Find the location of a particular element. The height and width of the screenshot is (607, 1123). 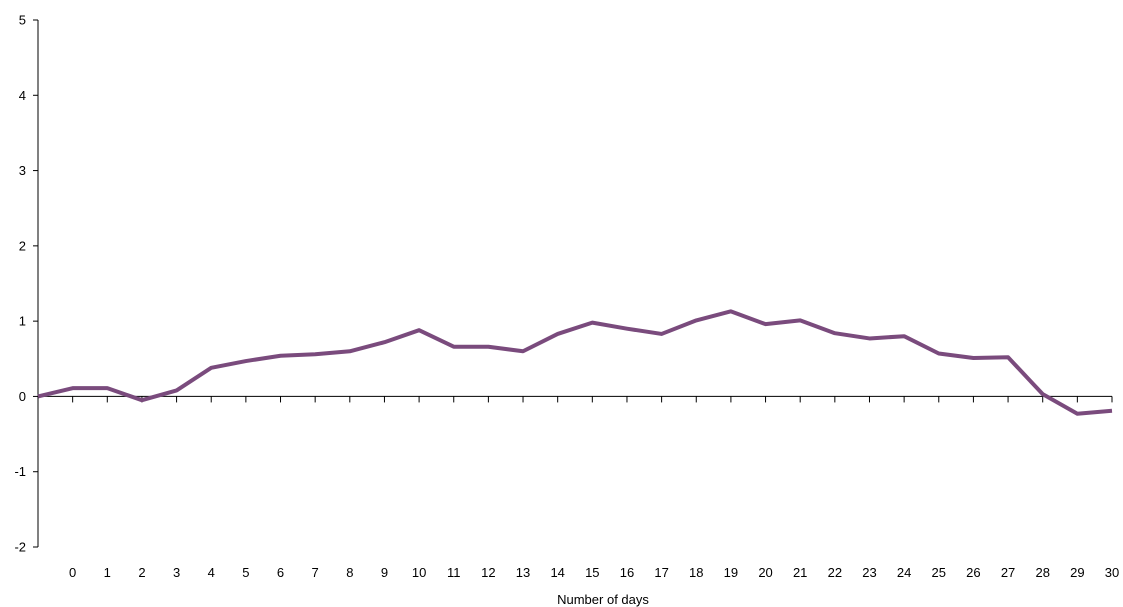

x-tick-label: 4 is located at coordinates (211, 572).